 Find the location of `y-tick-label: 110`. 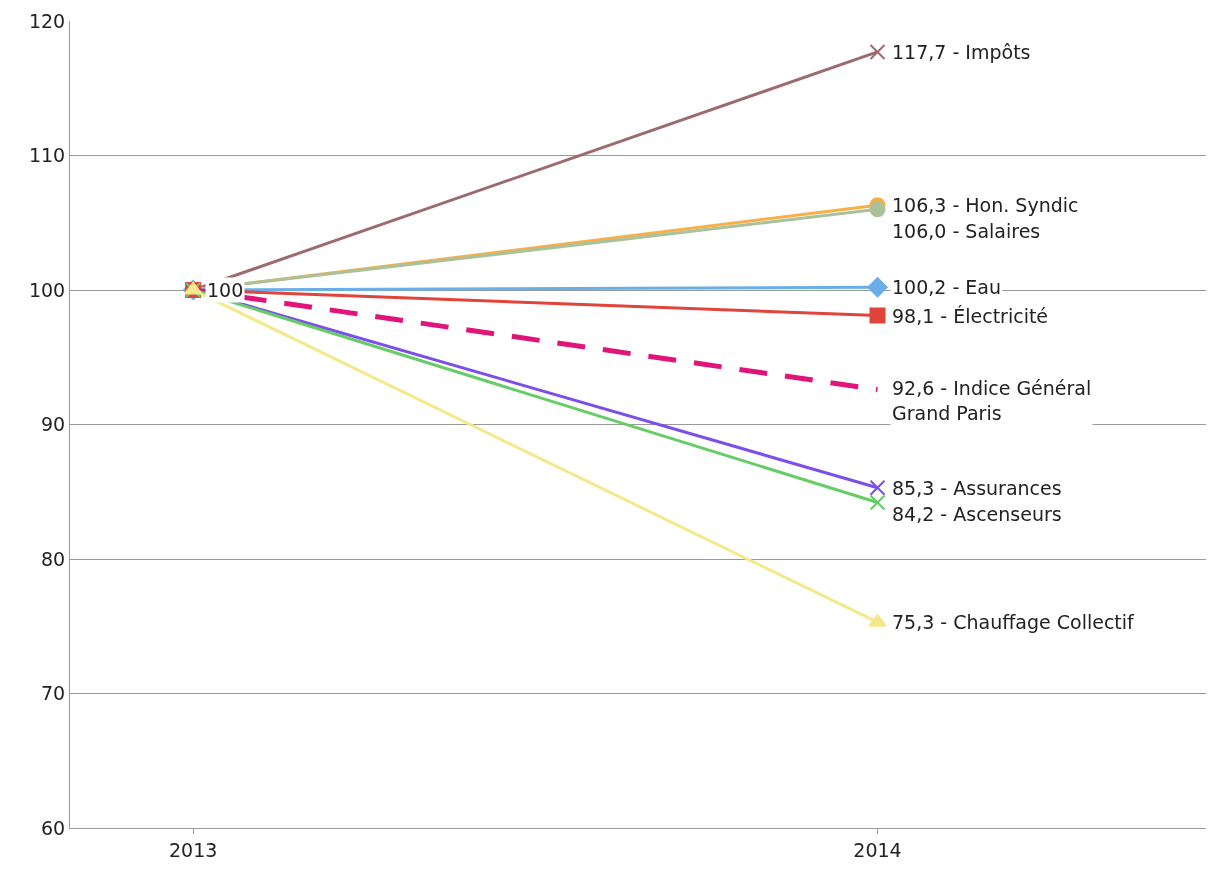

y-tick-label: 110 is located at coordinates (47, 155).